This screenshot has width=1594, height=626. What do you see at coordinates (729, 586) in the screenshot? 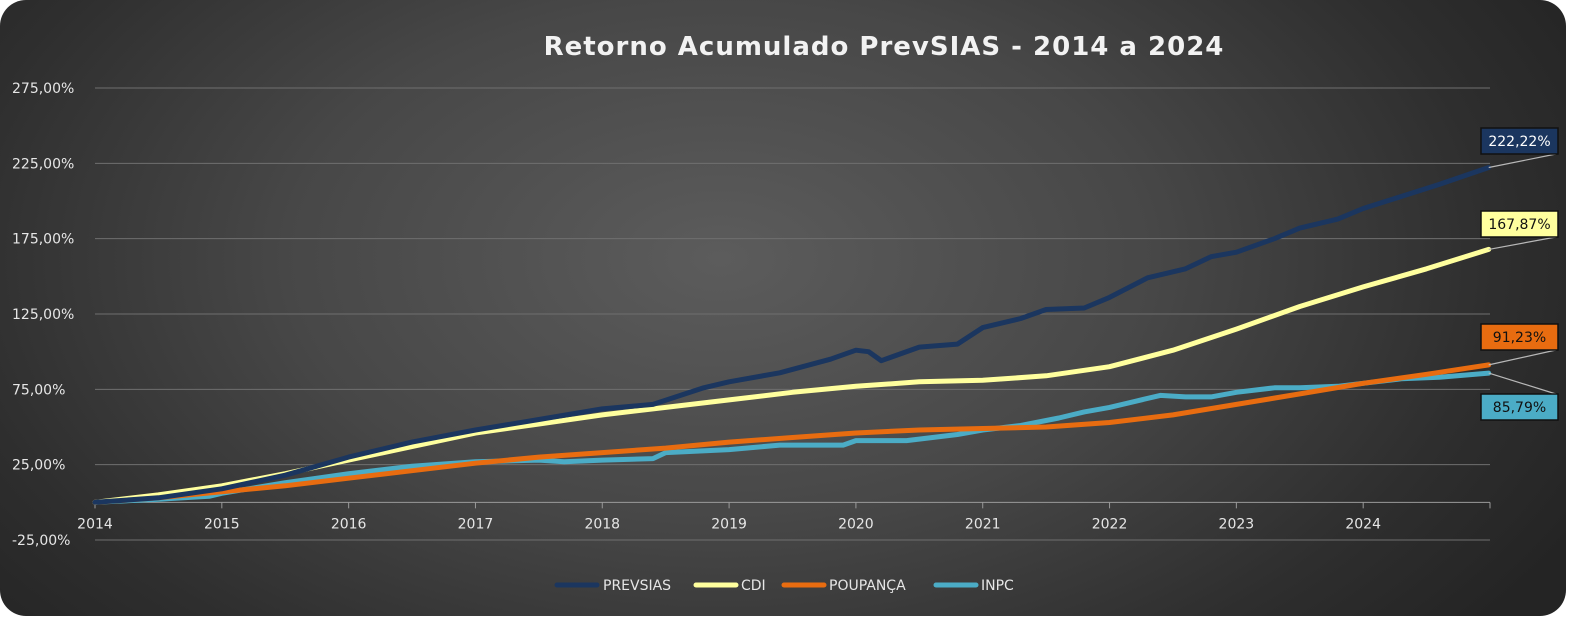
I see `legend-item-cdi: CDI` at bounding box center [729, 586].